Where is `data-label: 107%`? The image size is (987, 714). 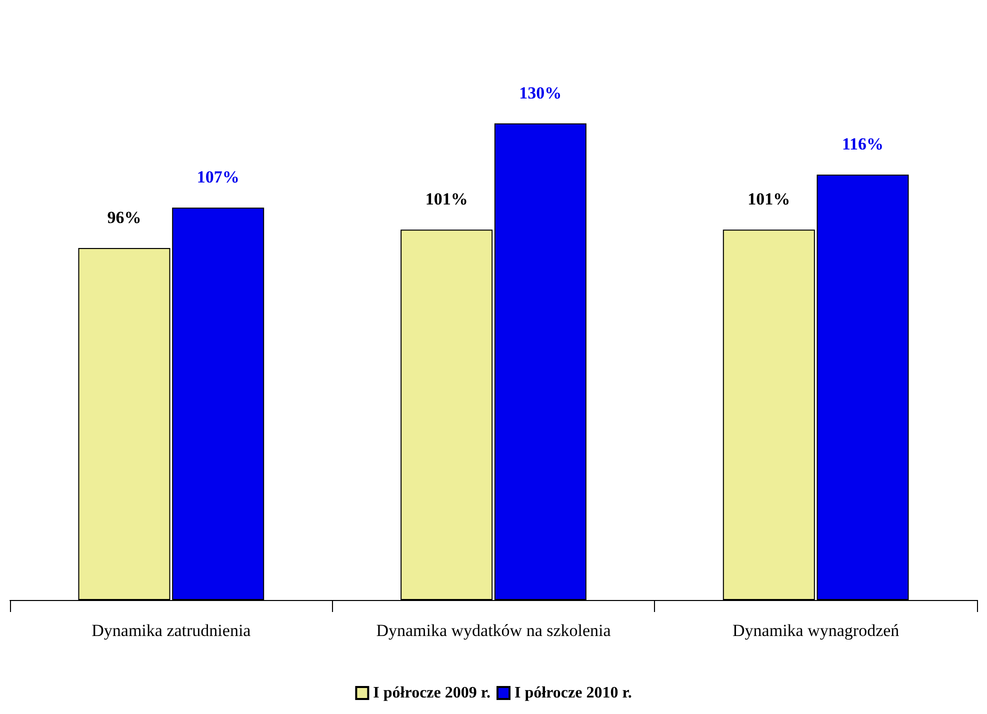
data-label: 107% is located at coordinates (218, 177).